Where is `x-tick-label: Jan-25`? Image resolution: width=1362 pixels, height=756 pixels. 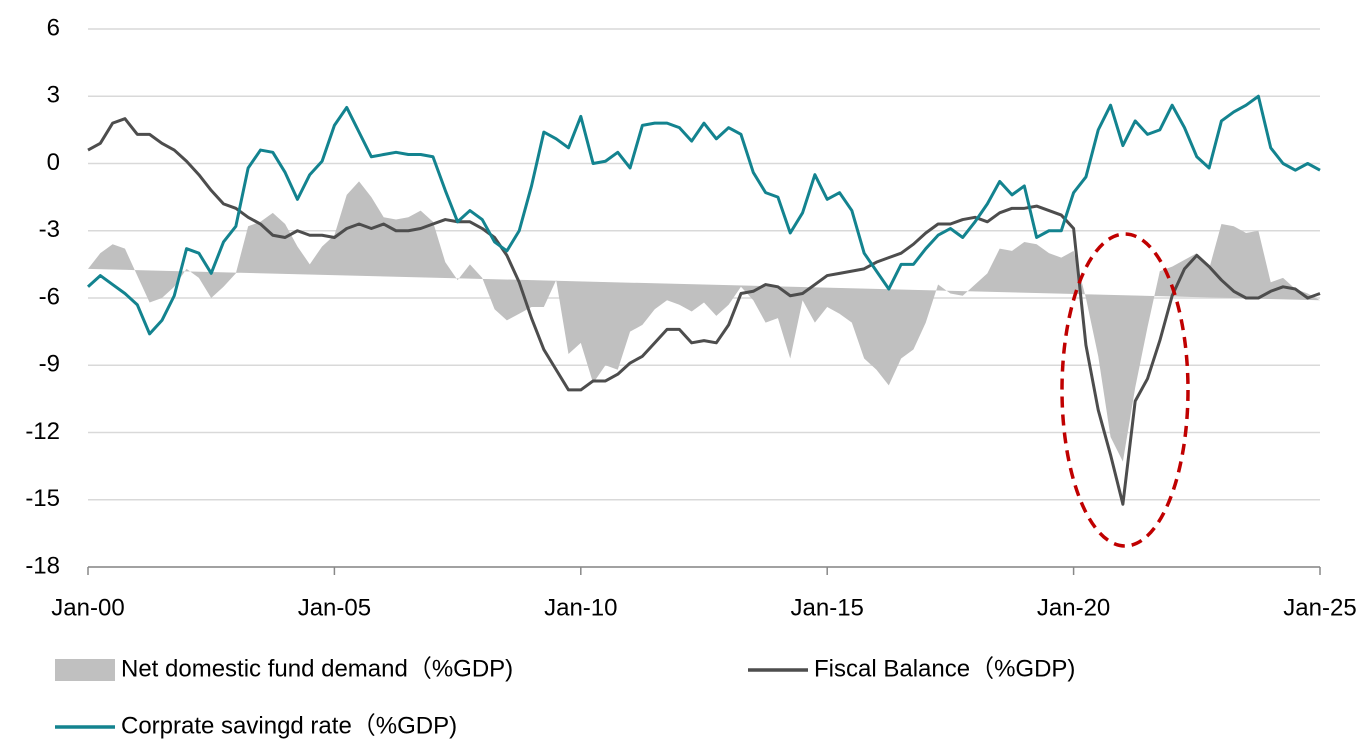 x-tick-label: Jan-25 is located at coordinates (1319, 607).